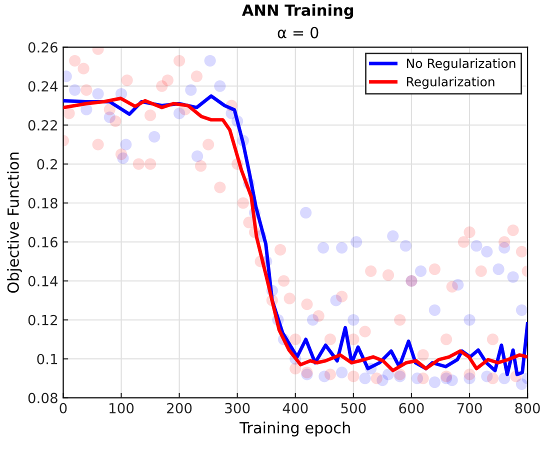 This screenshot has height=449, width=545. Describe the element at coordinates (411, 408) in the screenshot. I see `x-tick-label: 600` at that location.